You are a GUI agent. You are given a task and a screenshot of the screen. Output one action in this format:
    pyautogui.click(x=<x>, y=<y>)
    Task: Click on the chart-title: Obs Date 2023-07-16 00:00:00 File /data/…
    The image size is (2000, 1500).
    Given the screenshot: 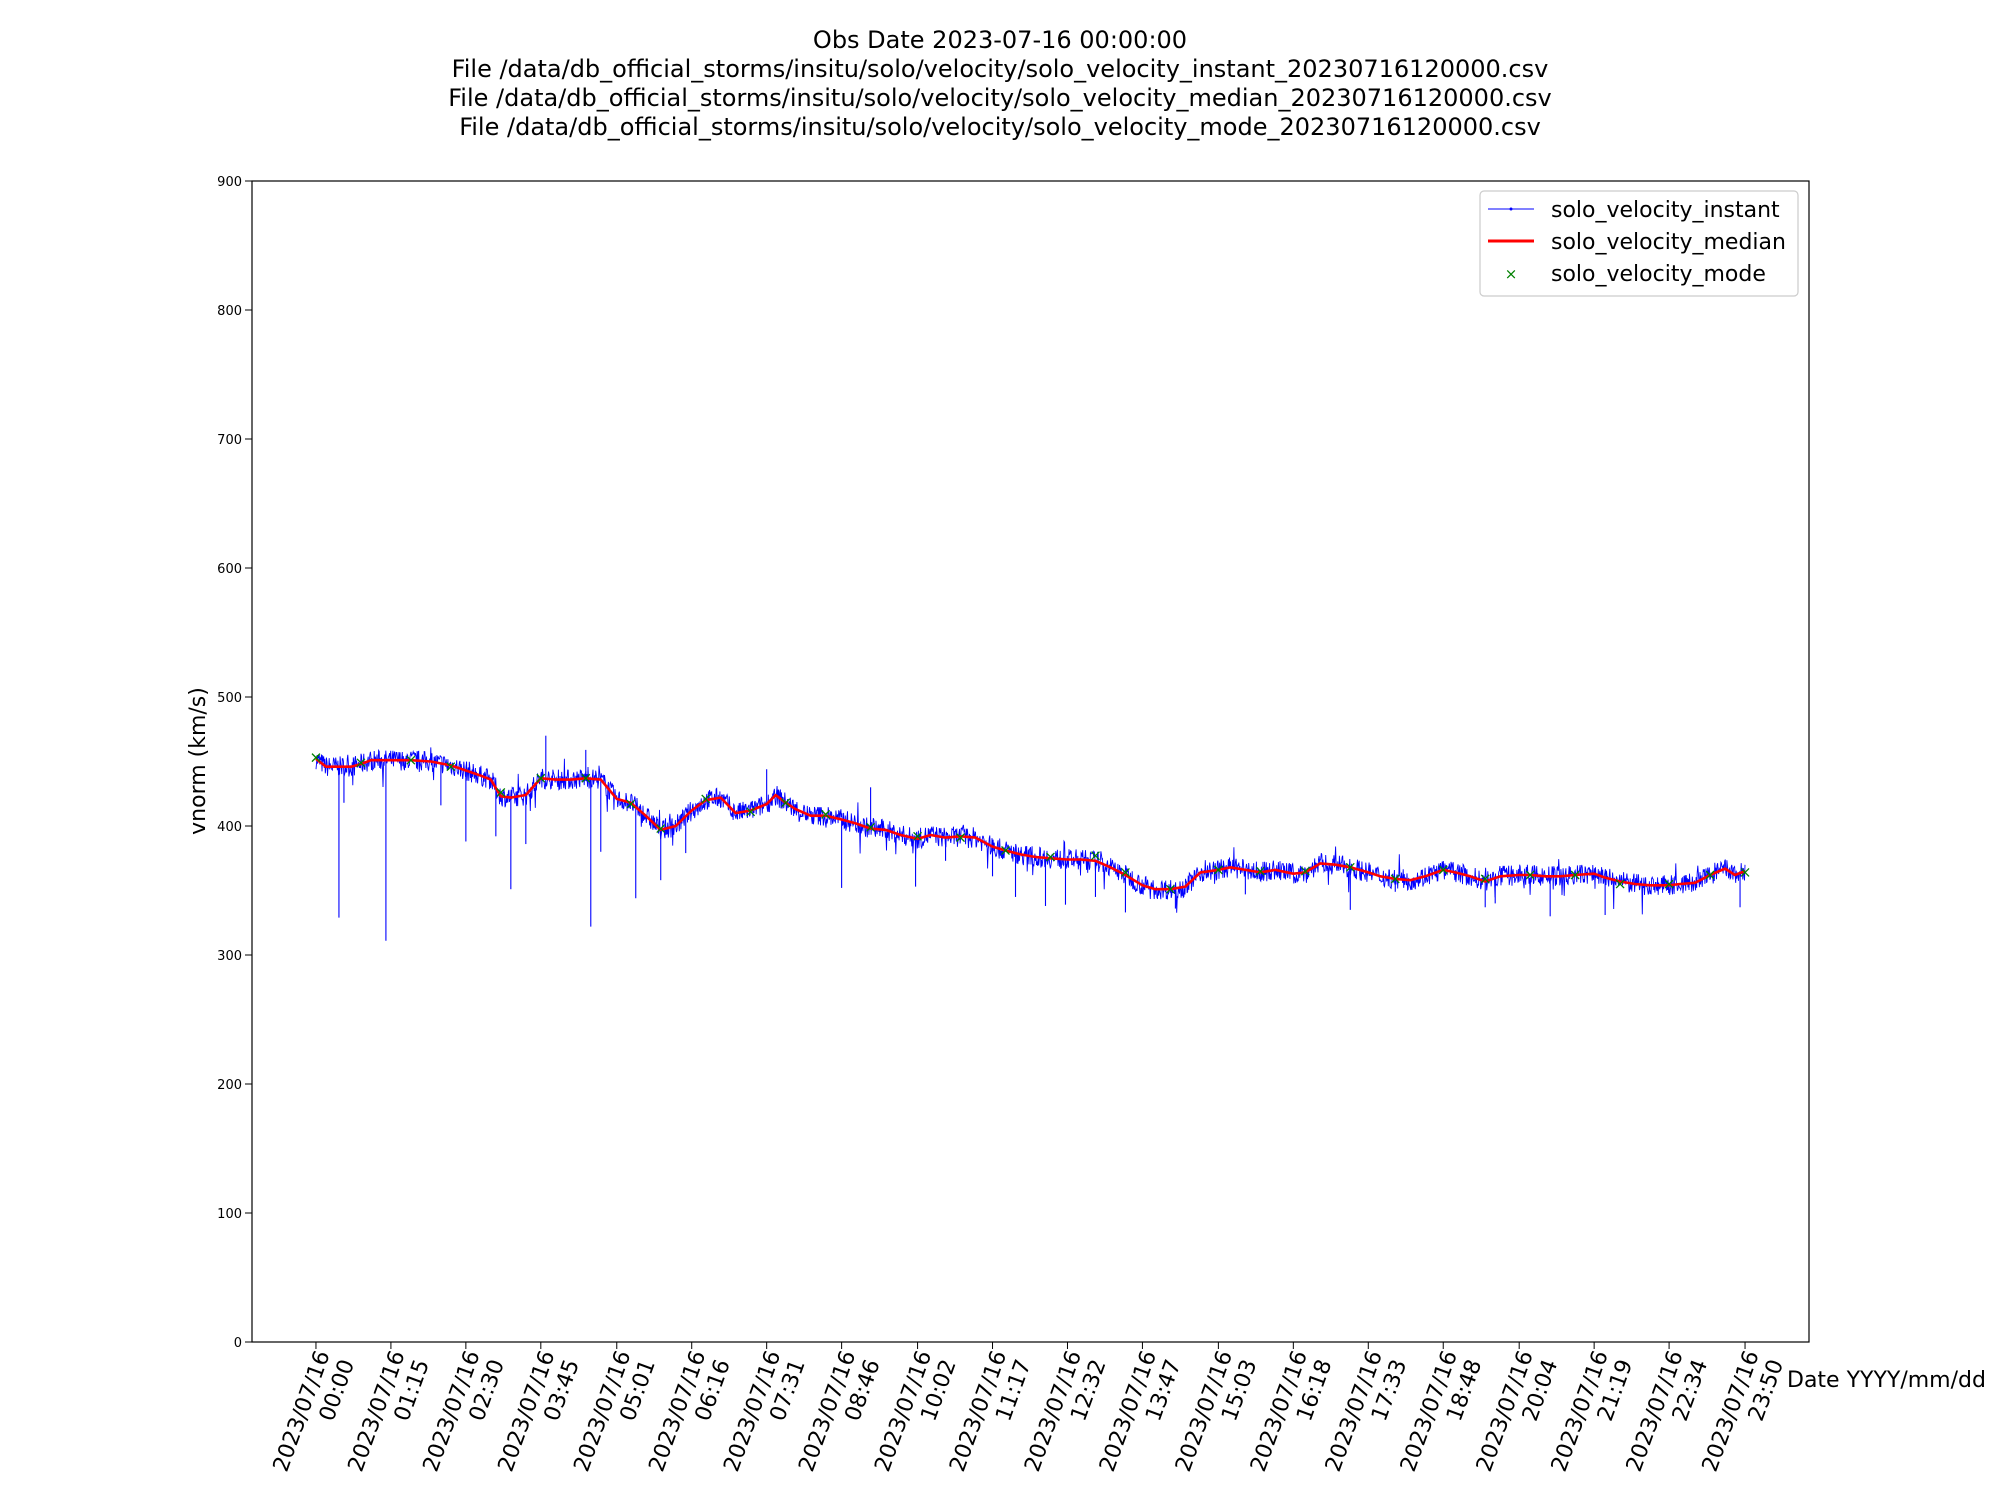 What is the action you would take?
    pyautogui.click(x=1000, y=84)
    